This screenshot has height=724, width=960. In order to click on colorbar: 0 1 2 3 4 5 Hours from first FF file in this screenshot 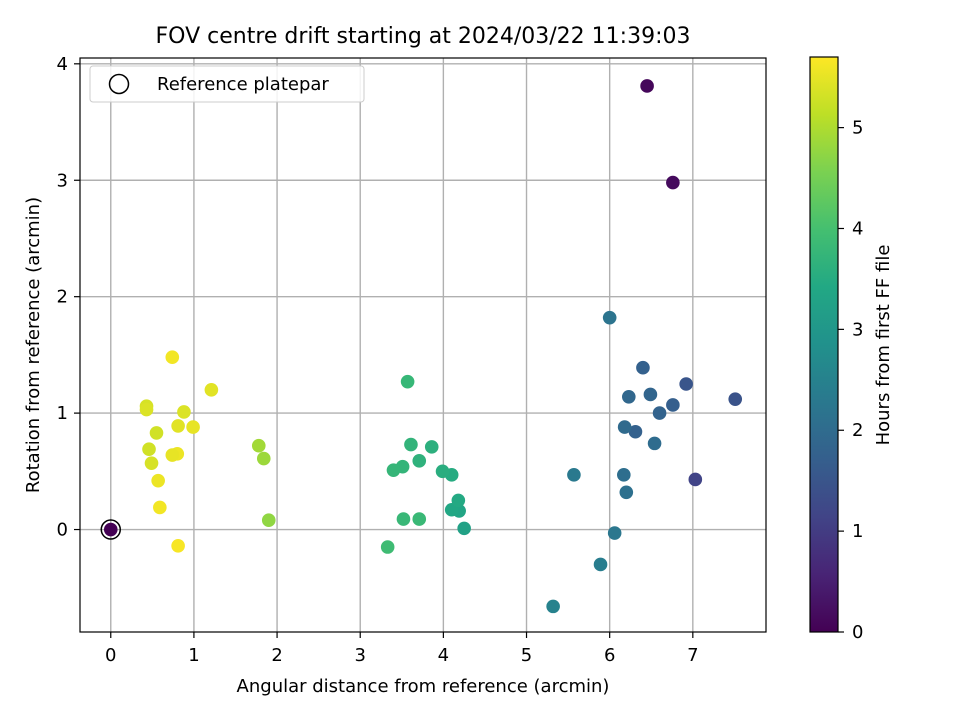, I will do `click(851, 349)`.